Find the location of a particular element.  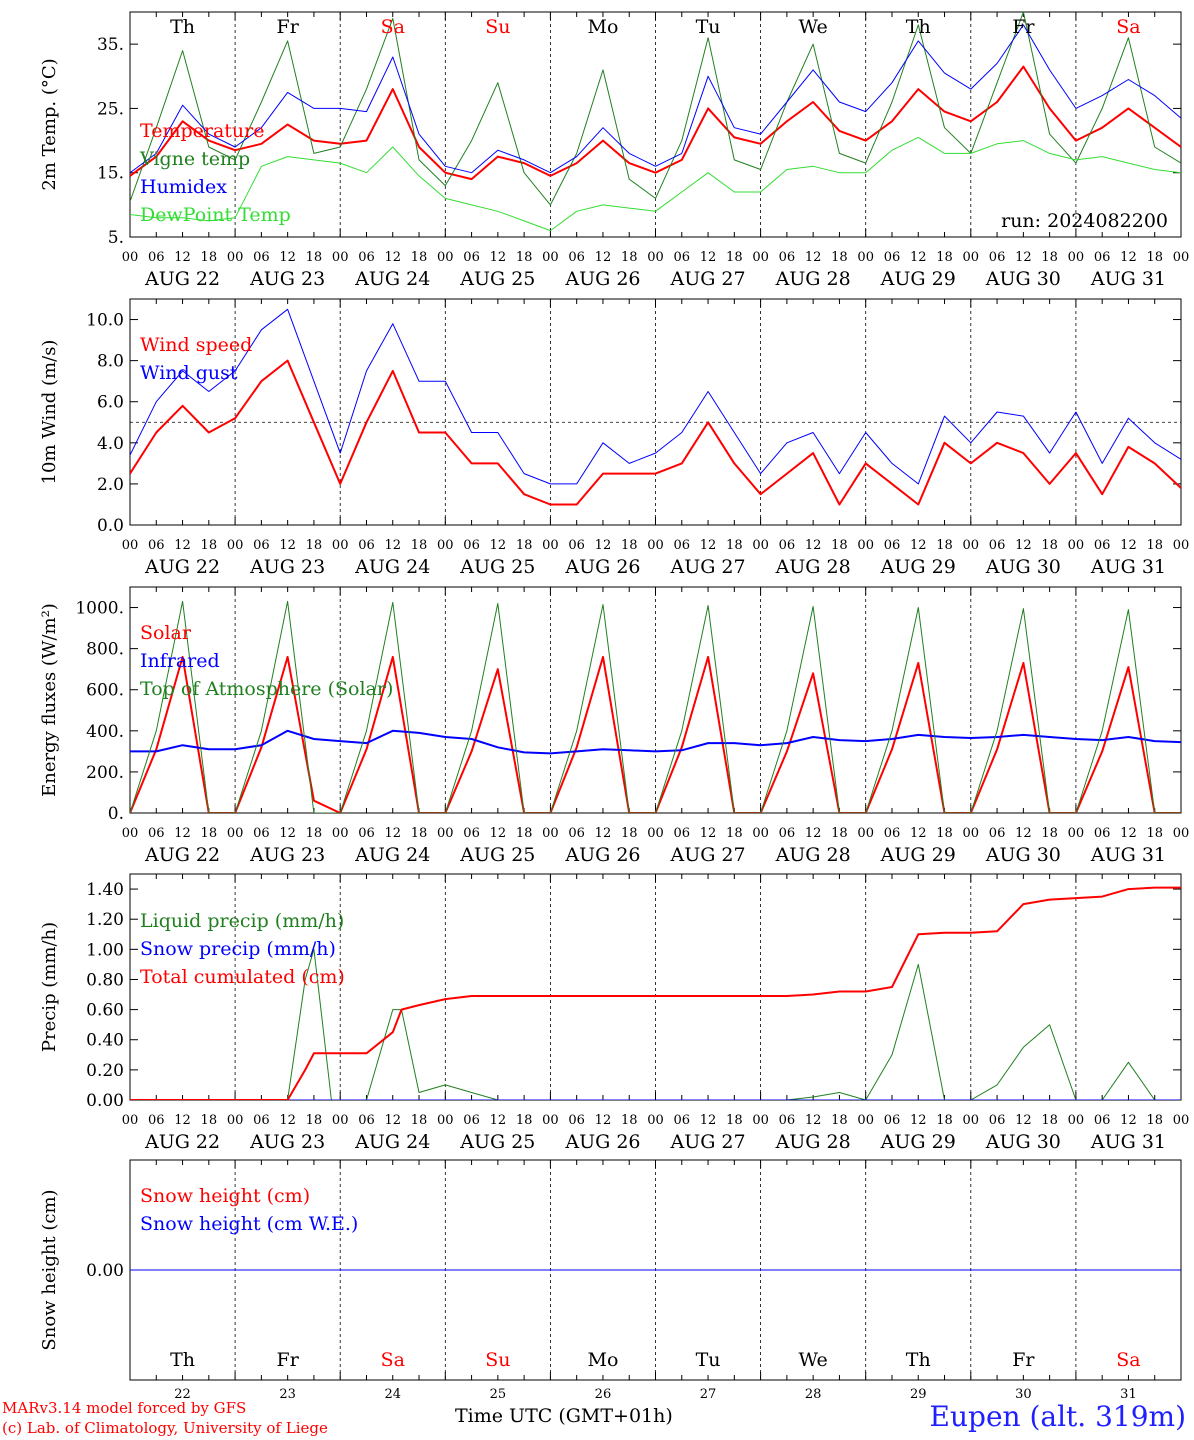

y-tick-label: 1000. is located at coordinates (99, 609).